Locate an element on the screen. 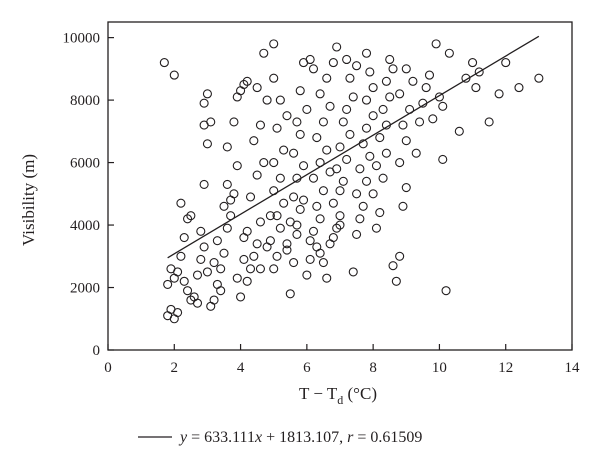  legend-part: = 633.111 is located at coordinates (221, 437).